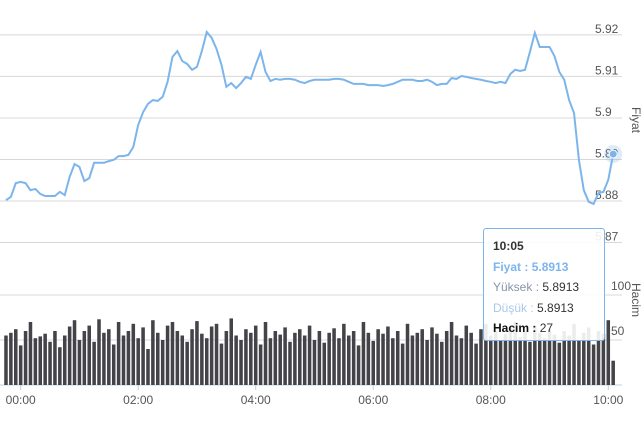  What do you see at coordinates (491, 400) in the screenshot?
I see `x-tick-label: 08:00` at bounding box center [491, 400].